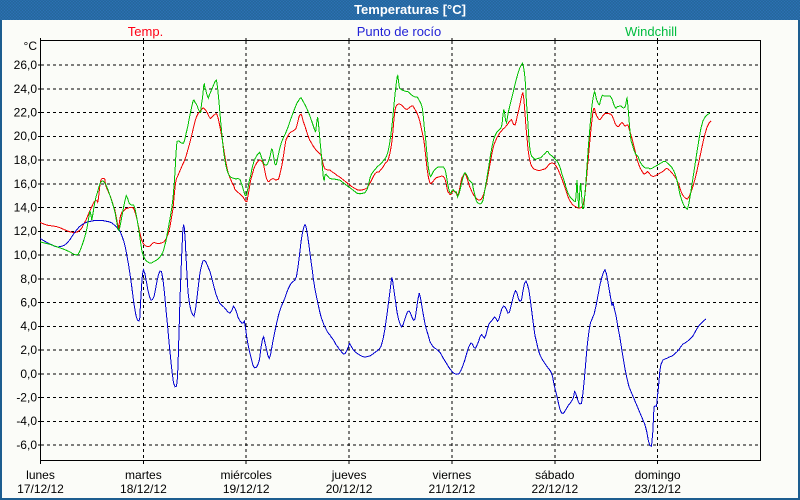 This screenshot has width=800, height=500. I want to click on svg-text: 19/12/12, so click(246, 489).